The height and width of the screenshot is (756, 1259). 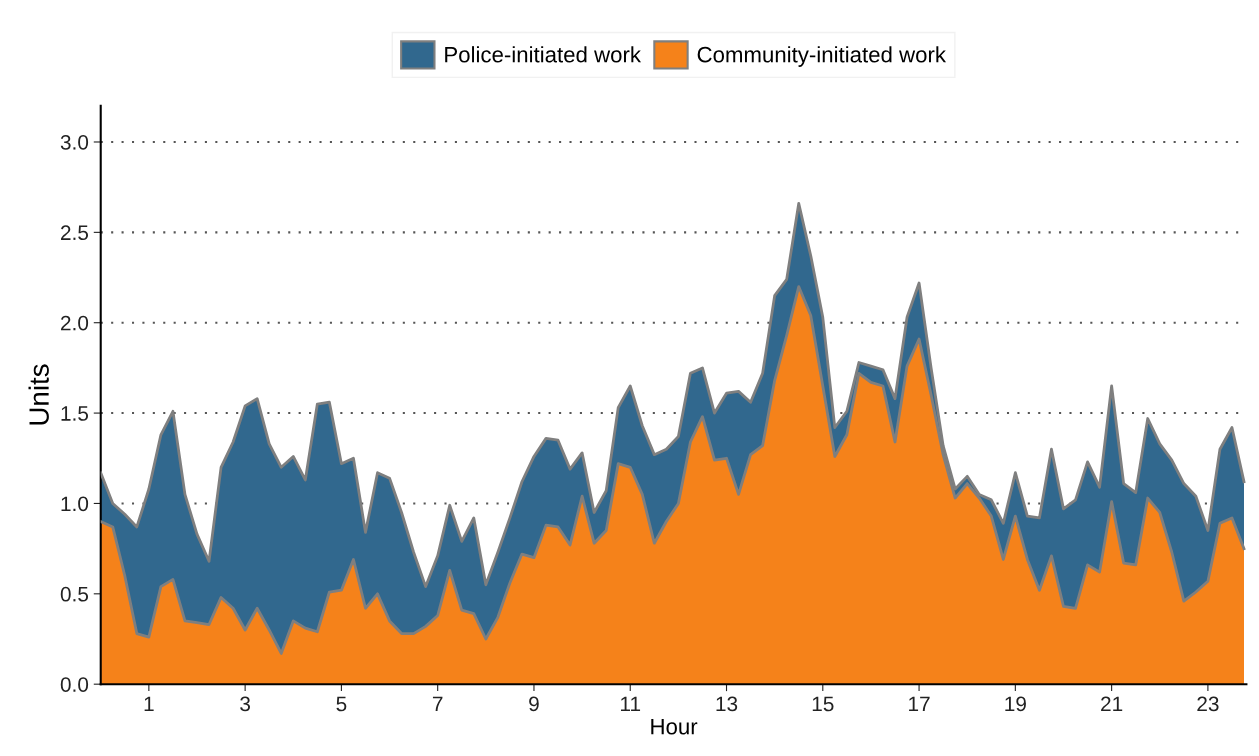 What do you see at coordinates (75, 504) in the screenshot?
I see `y-tick-label: 1.0` at bounding box center [75, 504].